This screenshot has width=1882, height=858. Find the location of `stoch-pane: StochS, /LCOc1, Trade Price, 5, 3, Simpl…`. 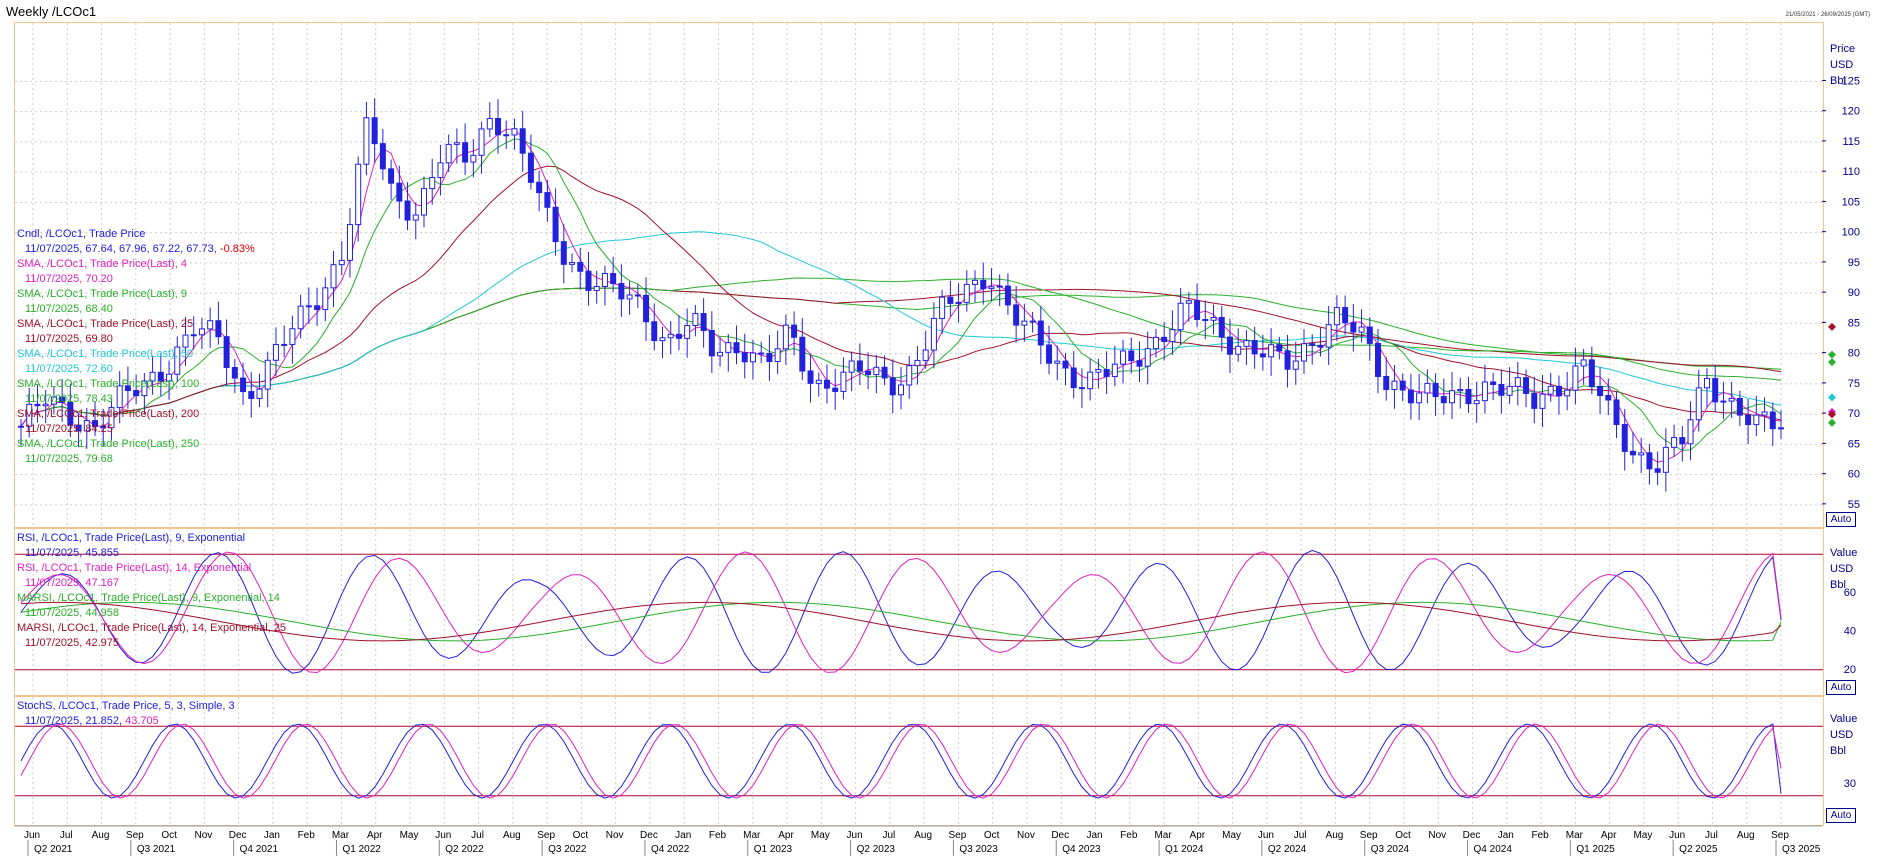

stoch-pane: StochS, /LCOc1, Trade Price, 5, 3, Simpl… is located at coordinates (919, 761).